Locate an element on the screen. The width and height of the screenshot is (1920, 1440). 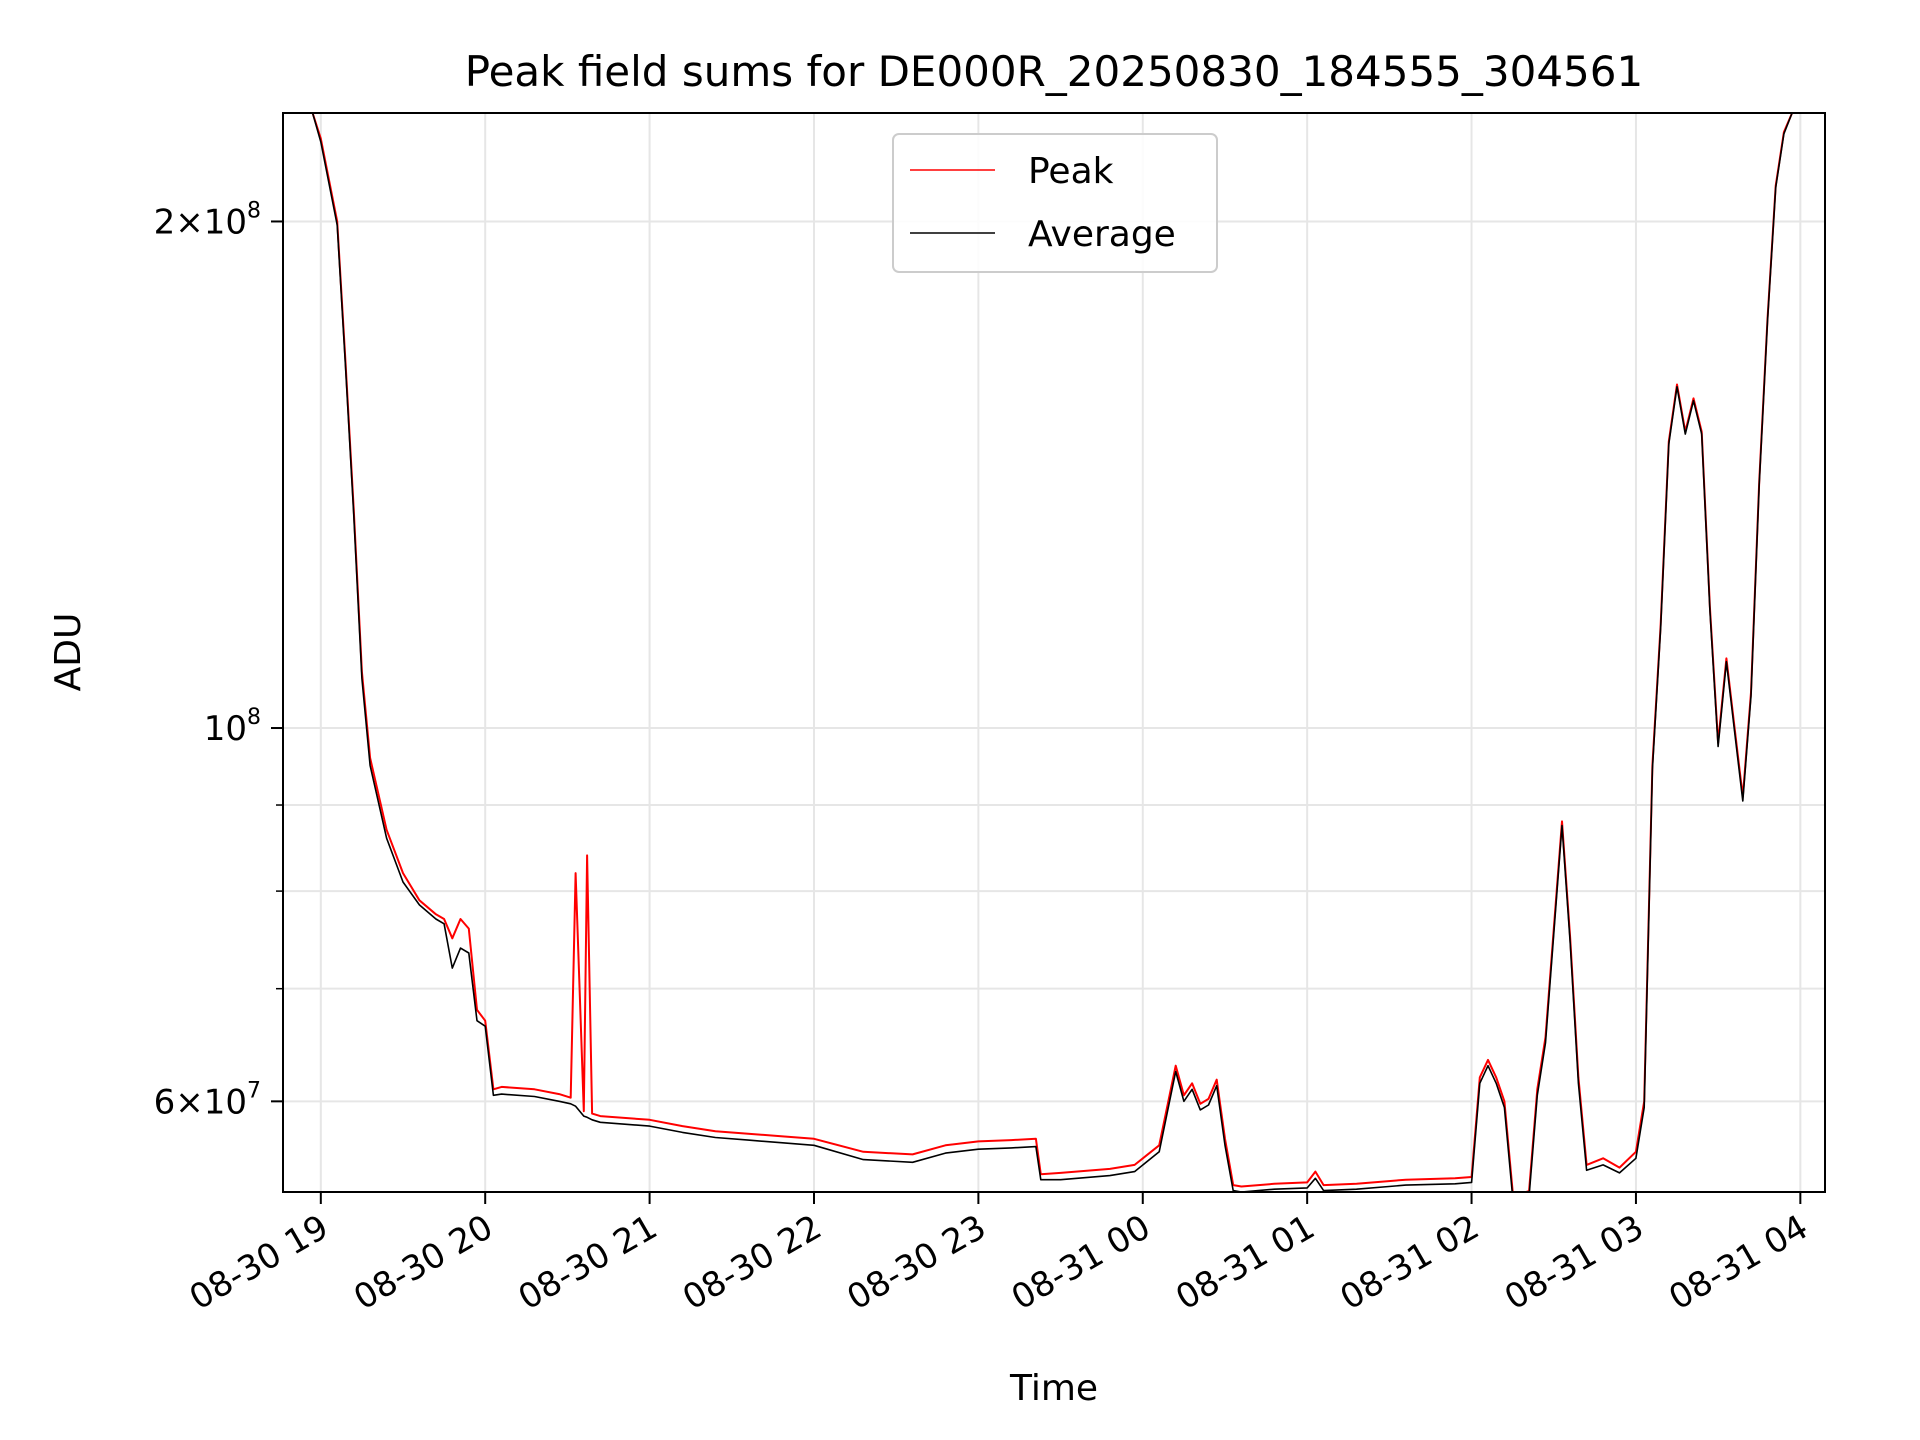
y-tick-label: 6×107 is located at coordinates (207, 1100).